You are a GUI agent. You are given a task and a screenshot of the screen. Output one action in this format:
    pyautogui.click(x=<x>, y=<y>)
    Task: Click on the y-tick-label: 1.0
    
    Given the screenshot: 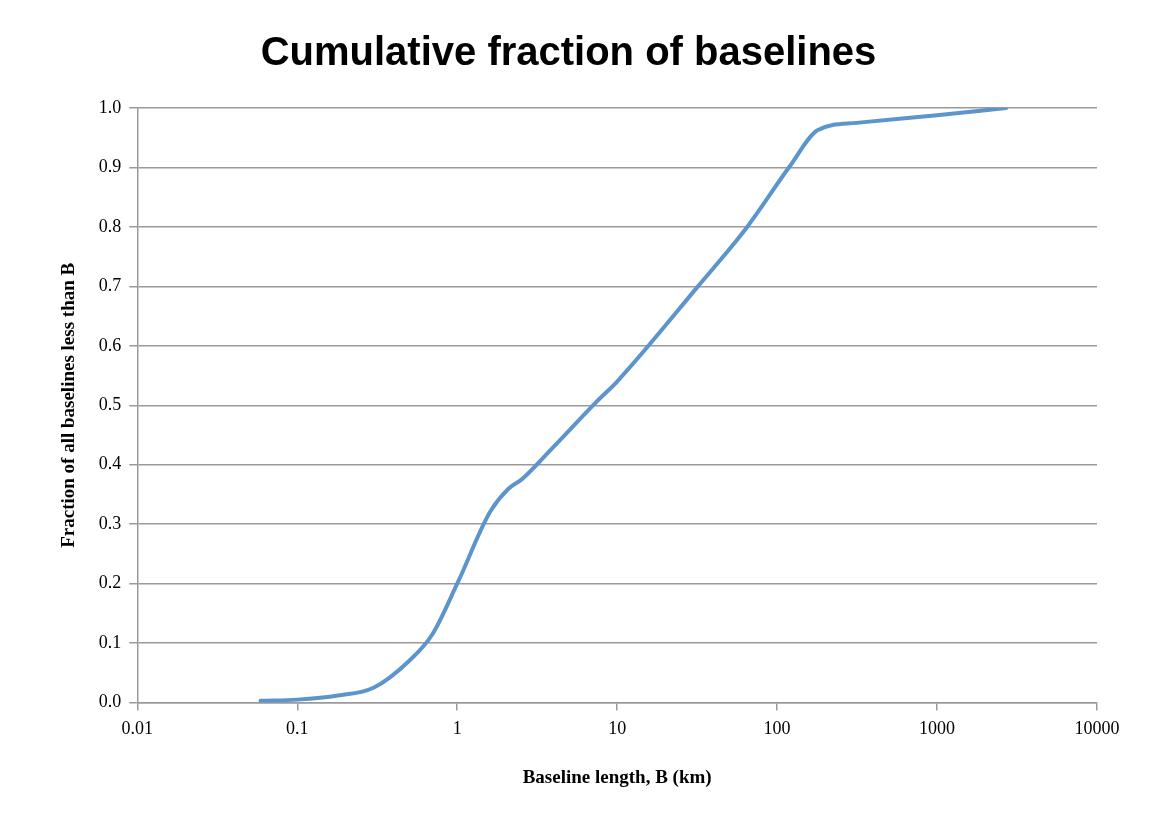 What is the action you would take?
    pyautogui.click(x=110, y=106)
    